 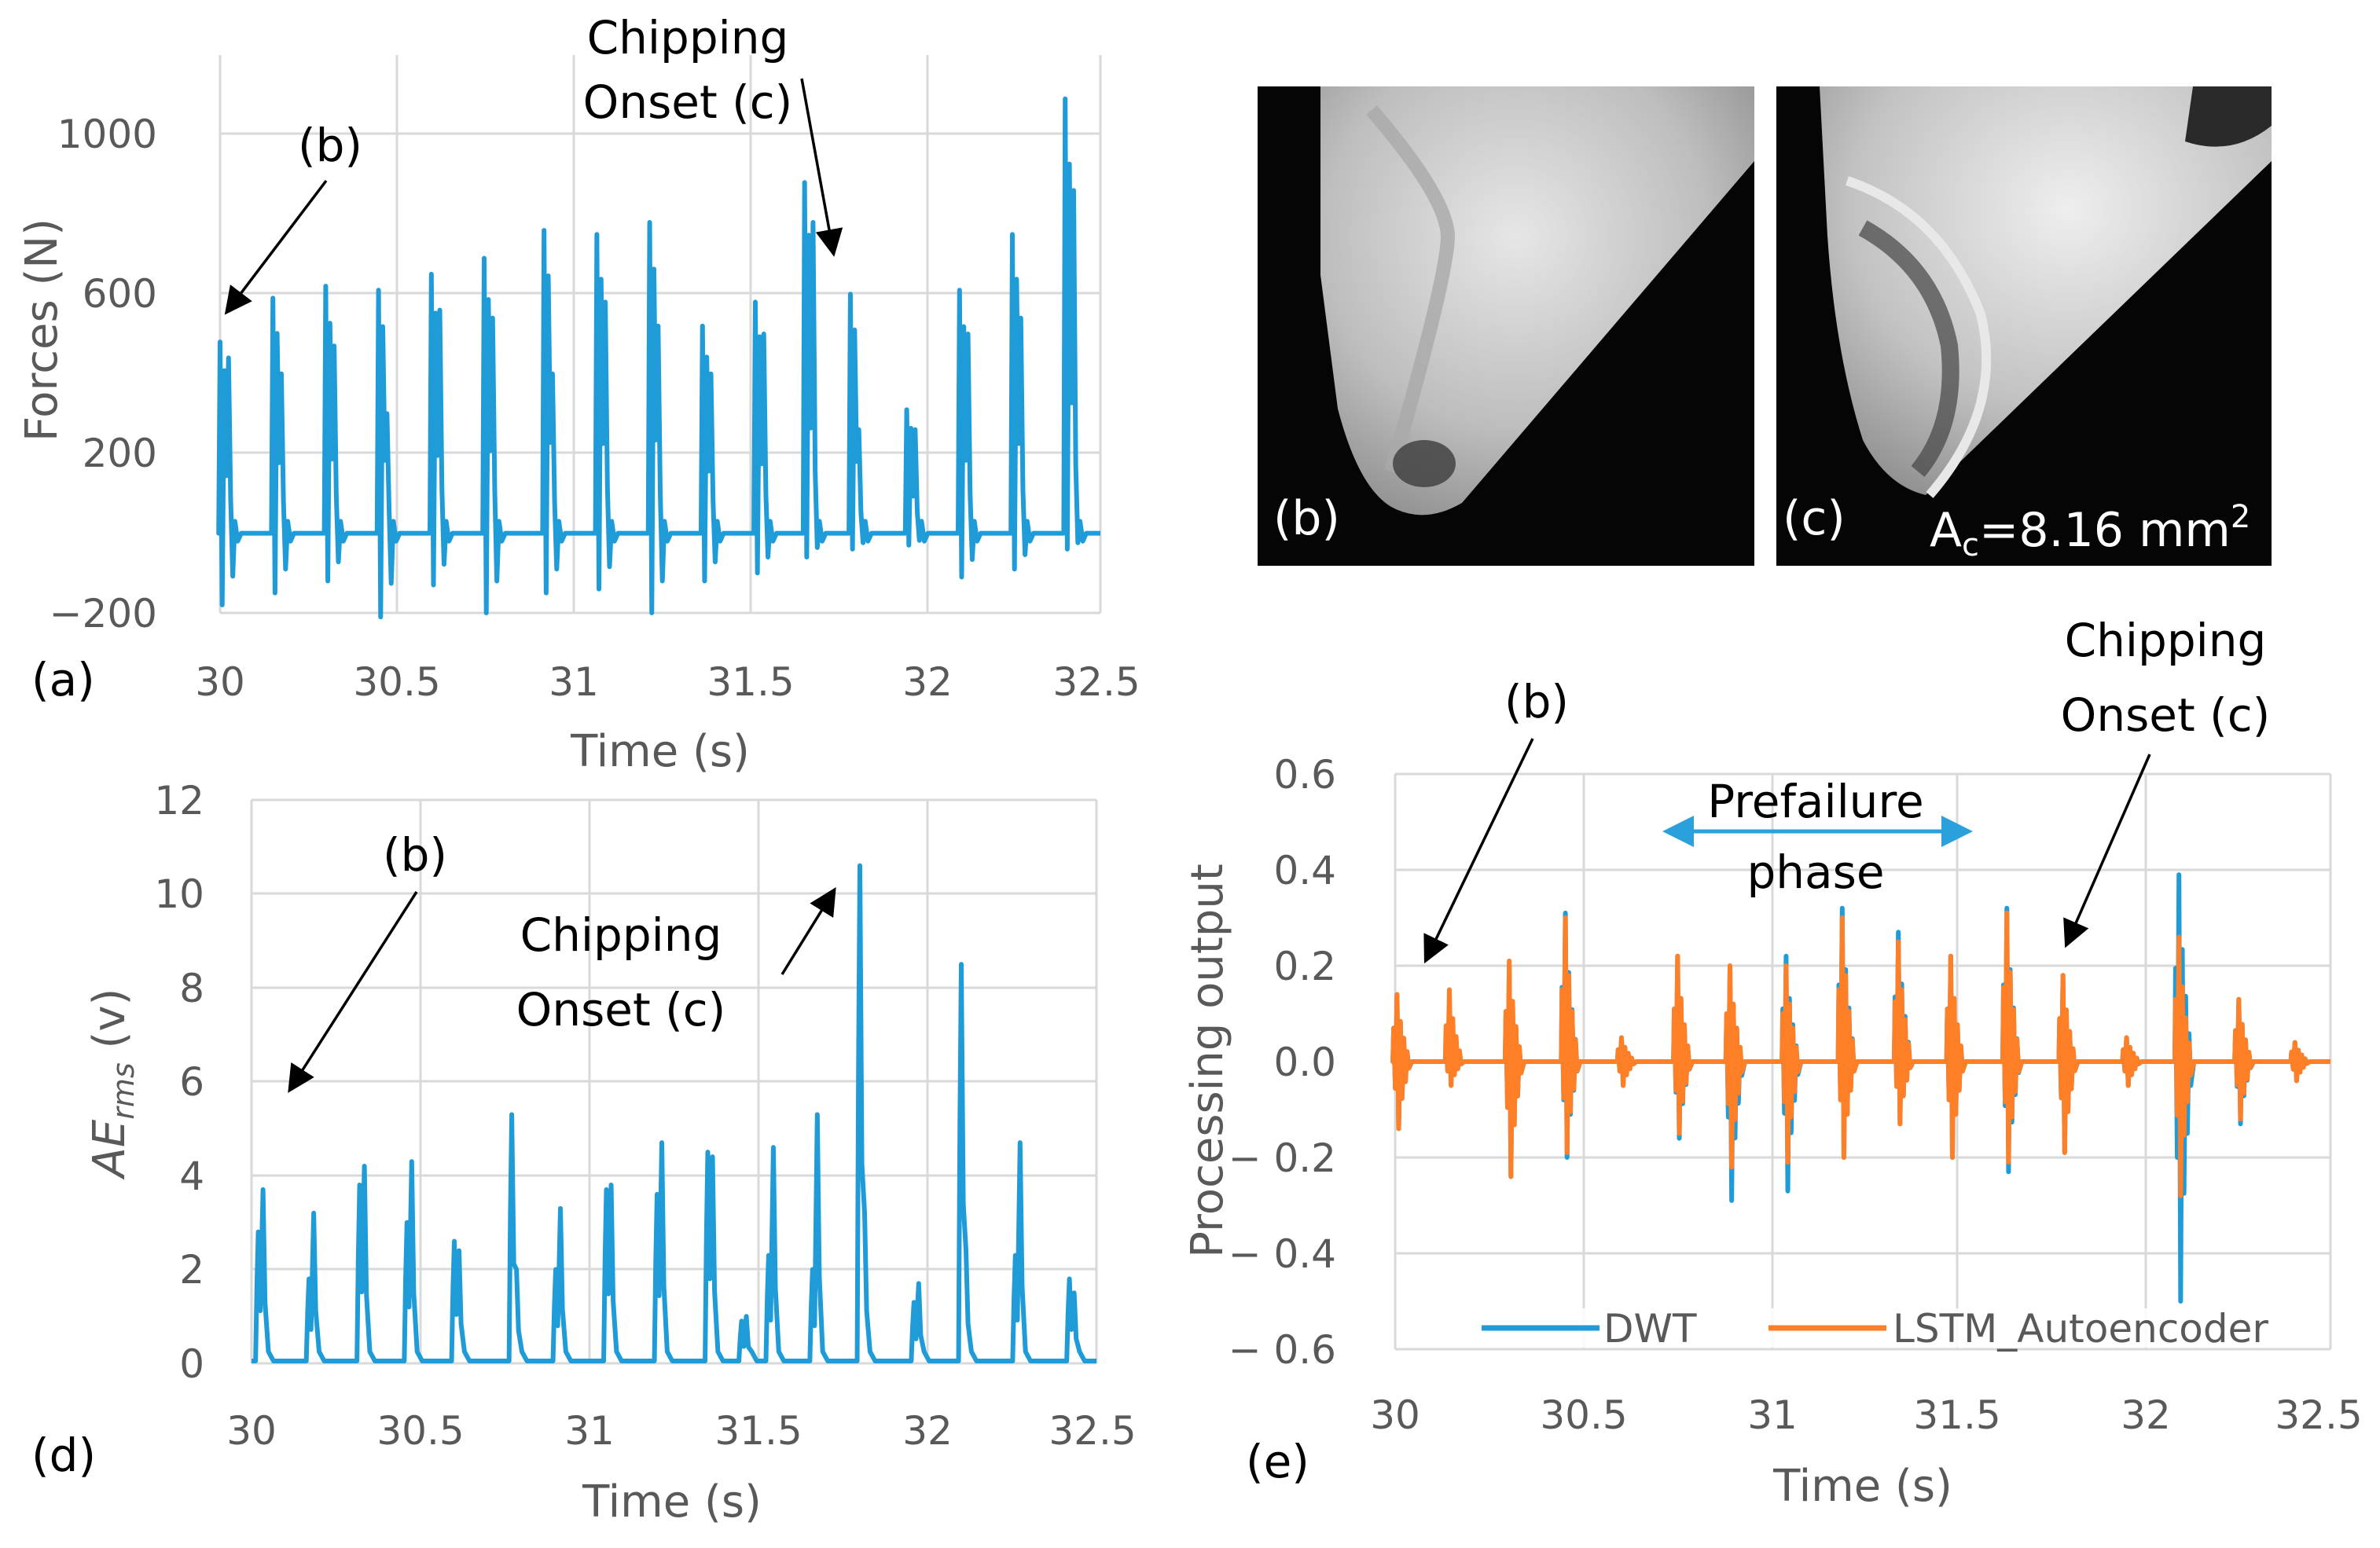 What do you see at coordinates (681, 1431) in the screenshot?
I see `chart-d-xtick-labels: 30 30.5 31 31.5 32 32.5` at bounding box center [681, 1431].